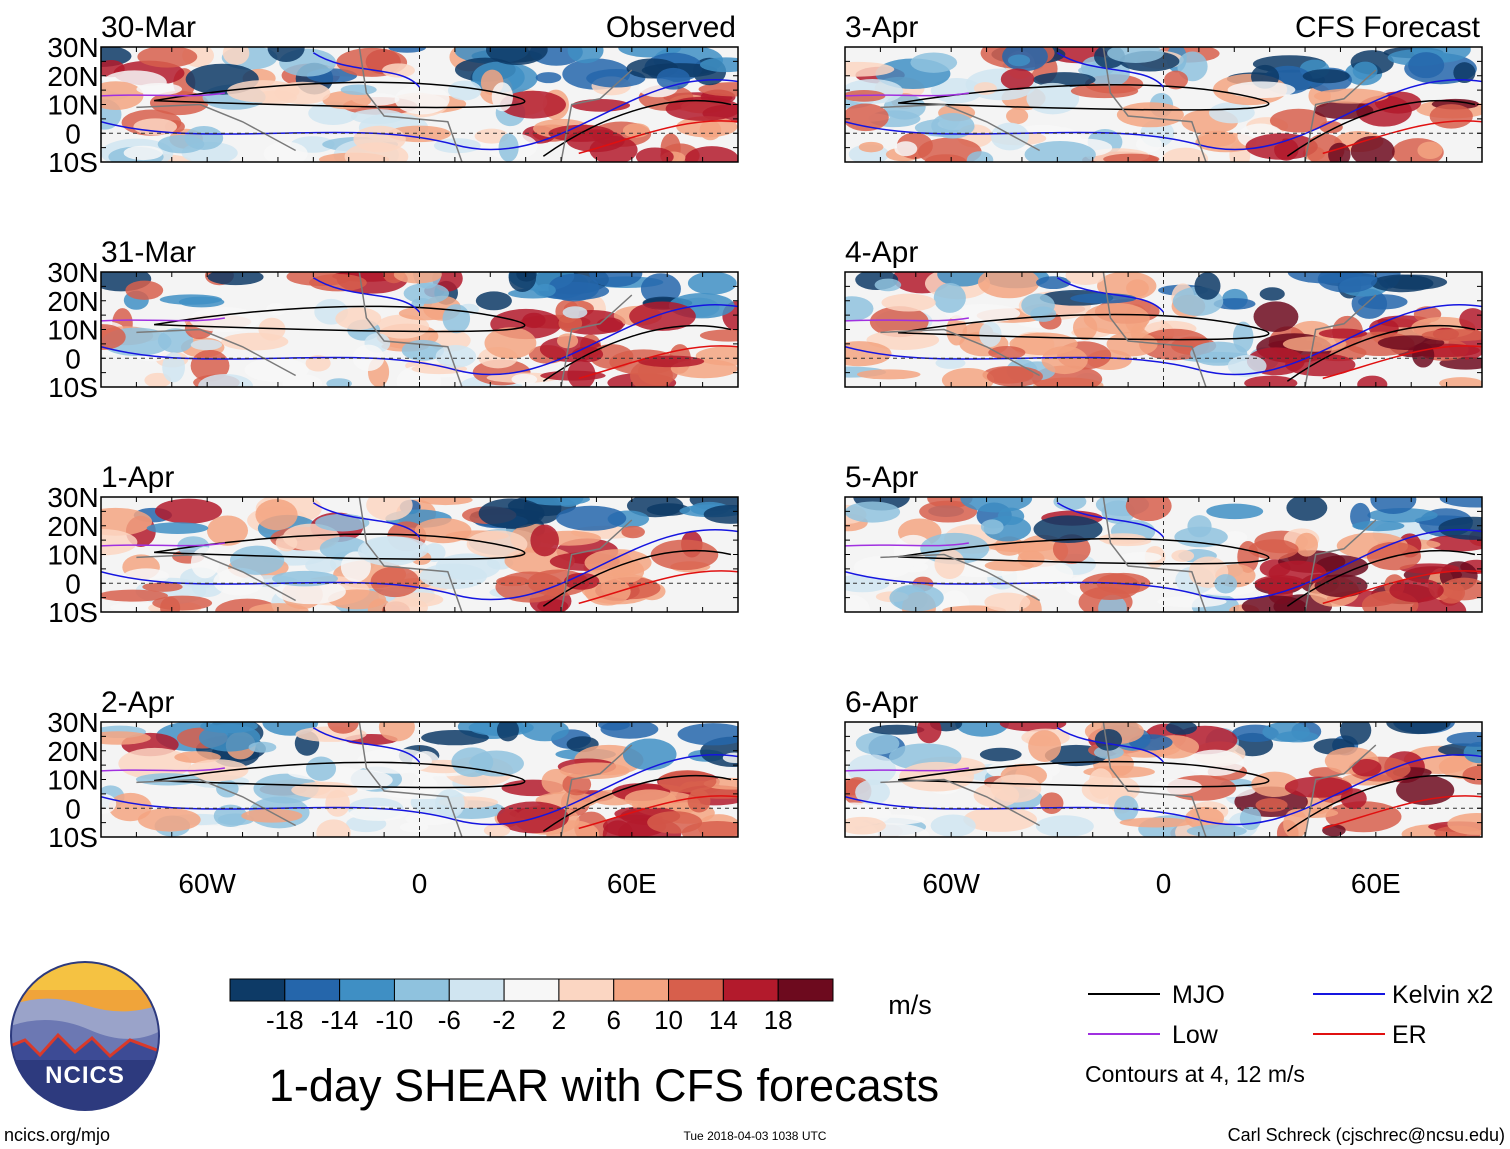 This screenshot has width=1510, height=1149. I want to click on panel-5-Apr: 5-Apr, so click(1163, 537).